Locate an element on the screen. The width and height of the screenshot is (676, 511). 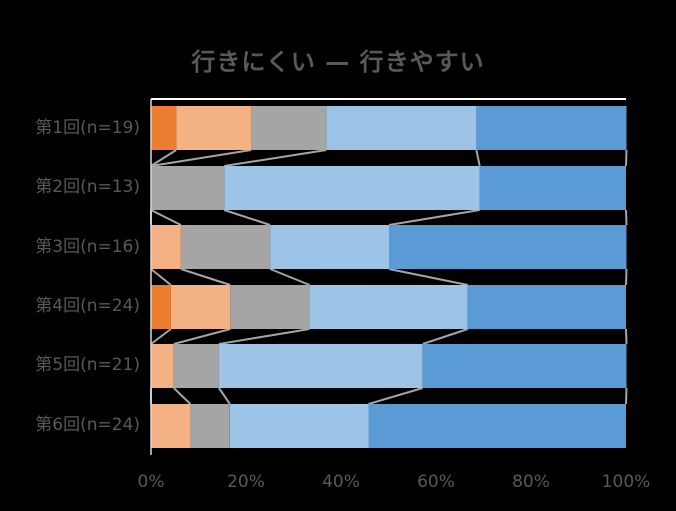
tick-label: 100% is located at coordinates (626, 482).